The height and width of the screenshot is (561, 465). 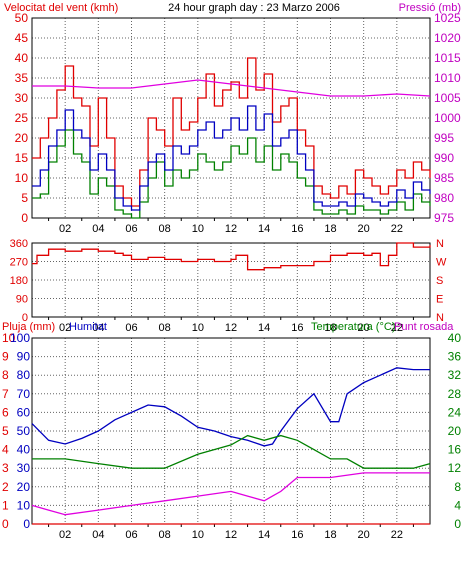 What do you see at coordinates (447, 78) in the screenshot?
I see `pressure-tick-label: 1010` at bounding box center [447, 78].